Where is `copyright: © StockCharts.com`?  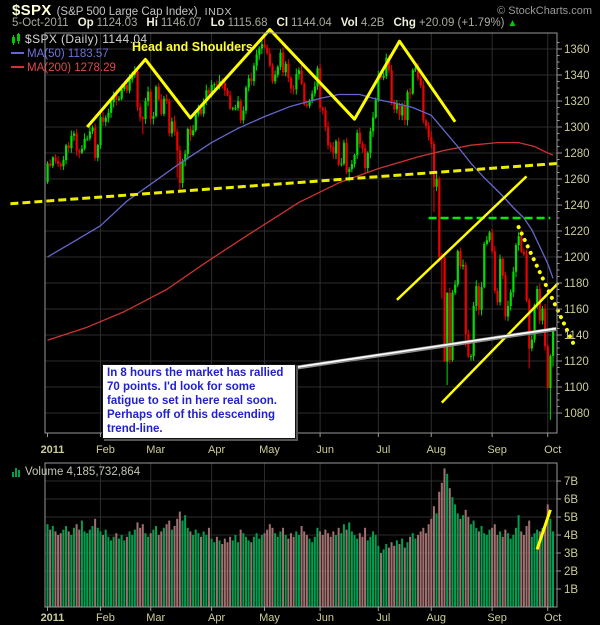
copyright: © StockCharts.com is located at coordinates (544, 11).